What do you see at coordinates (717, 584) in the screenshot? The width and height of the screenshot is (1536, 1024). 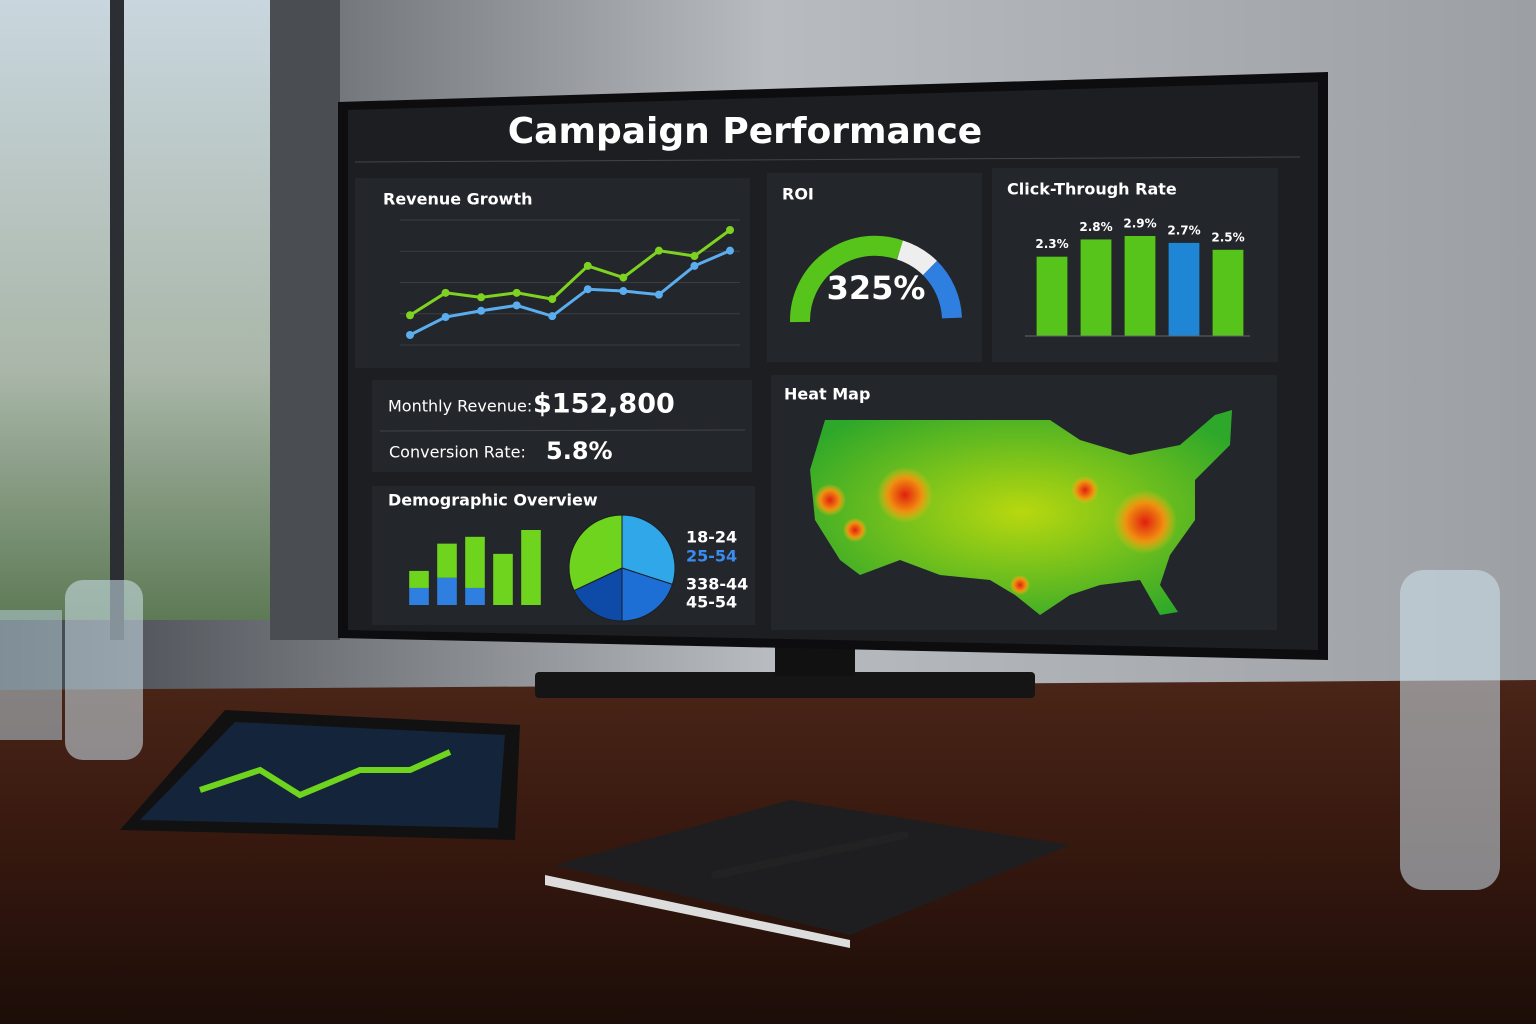 I see `legend-label: 338-44` at bounding box center [717, 584].